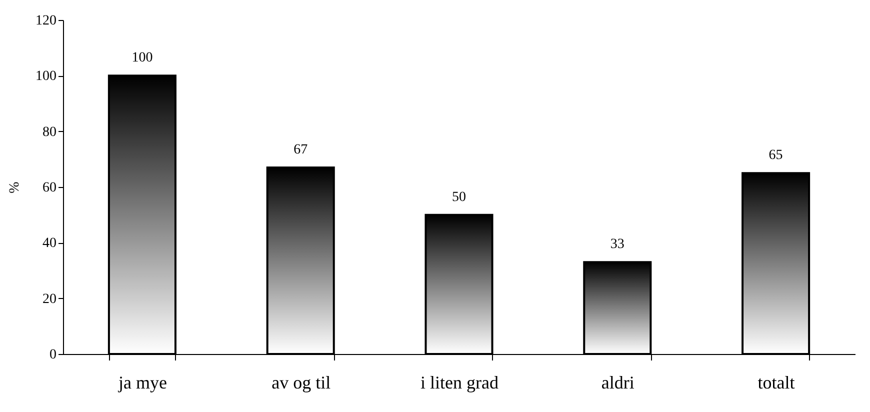  Describe the element at coordinates (776, 382) in the screenshot. I see `x-tick-label: totalt` at that location.